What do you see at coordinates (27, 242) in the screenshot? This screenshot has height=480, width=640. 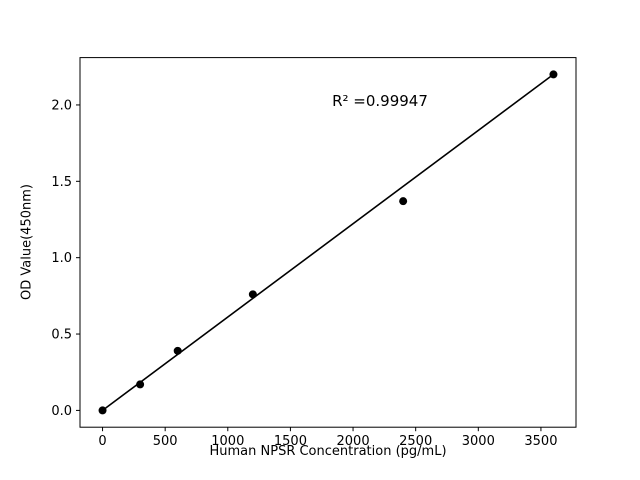 I see `y-axis-label: OD Value(450nm)` at bounding box center [27, 242].